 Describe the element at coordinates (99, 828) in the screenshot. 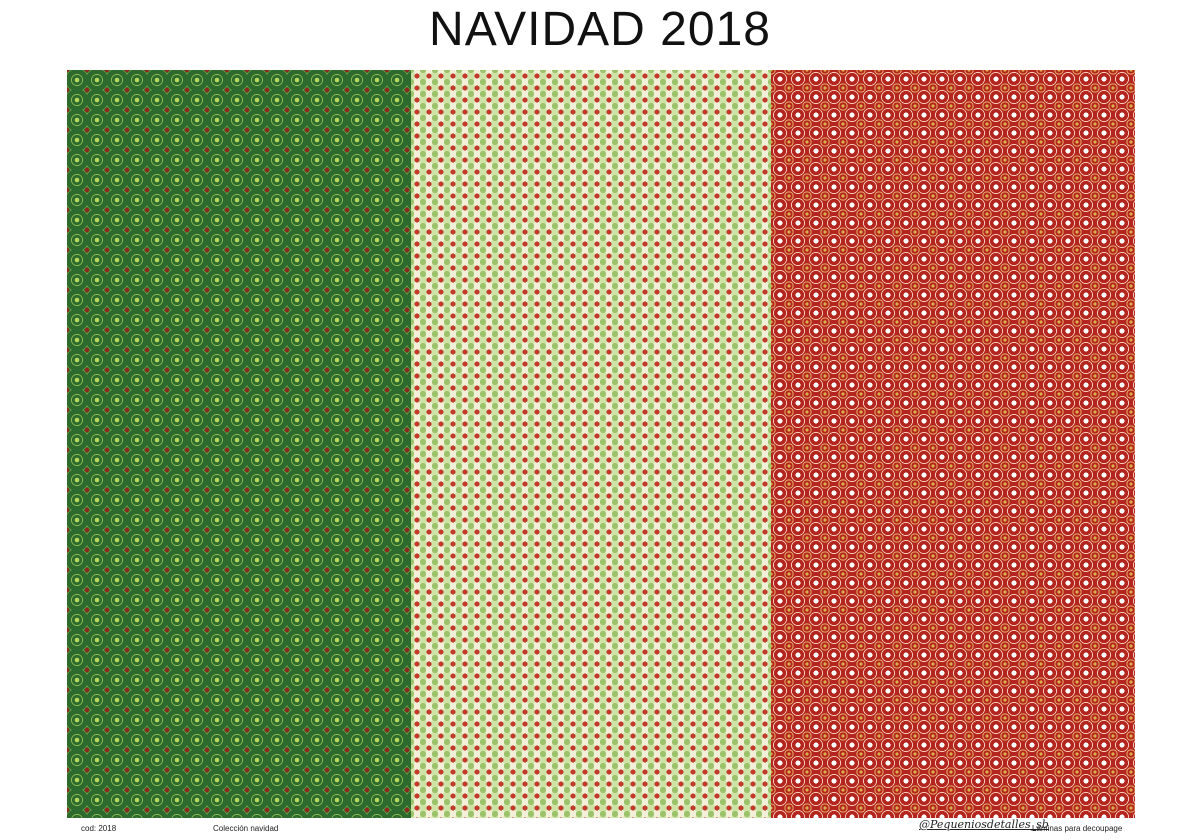

I see `product-code: cod: 2018` at that location.